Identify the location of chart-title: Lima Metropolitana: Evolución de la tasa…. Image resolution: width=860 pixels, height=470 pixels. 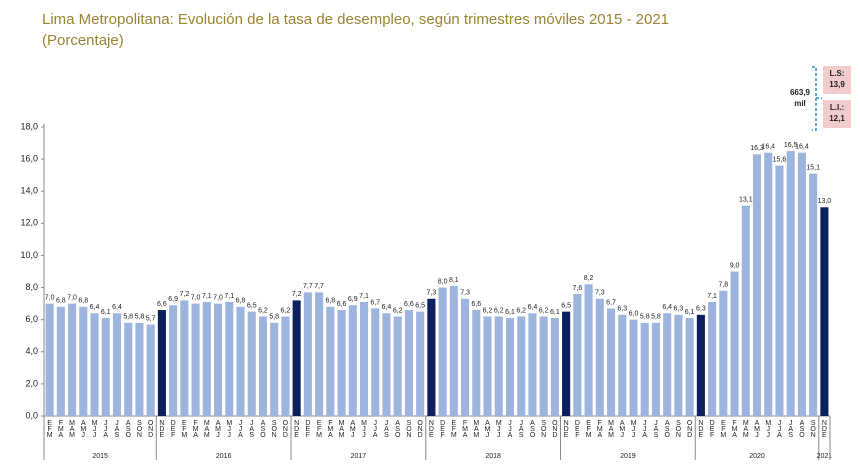
(355, 19).